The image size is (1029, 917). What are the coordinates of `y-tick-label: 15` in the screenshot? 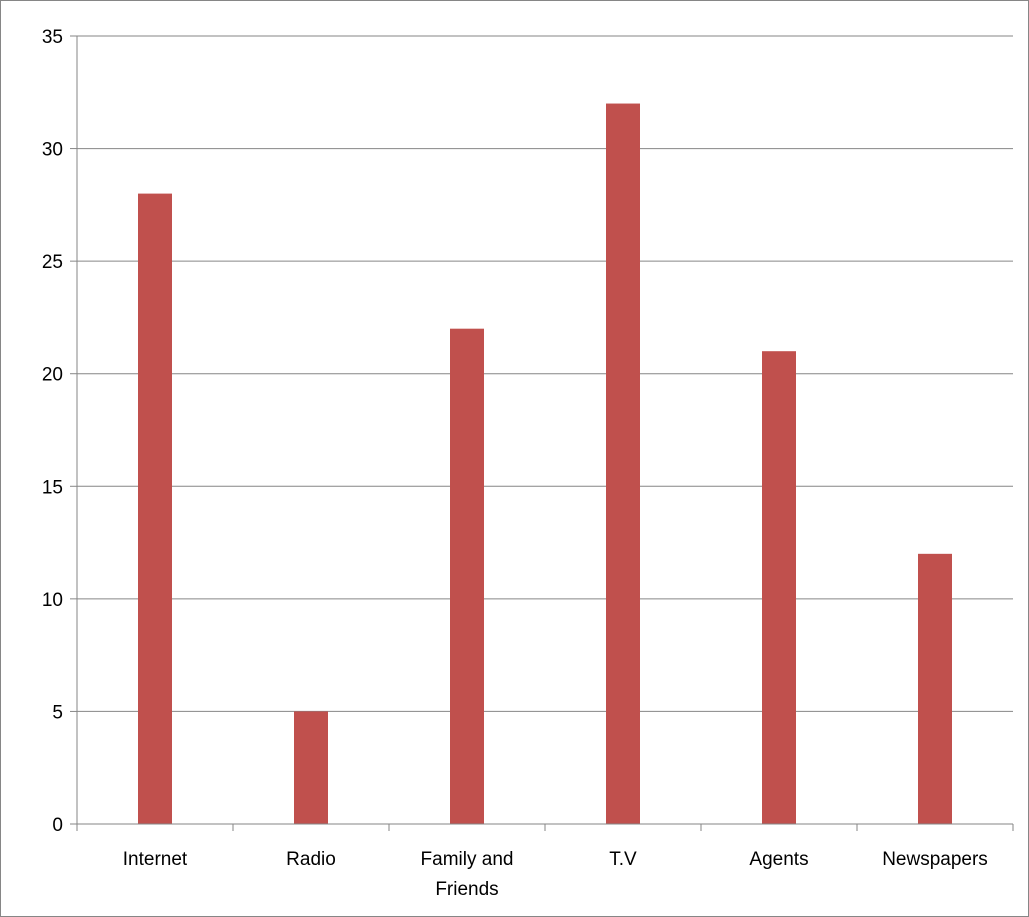 It's located at (52, 487).